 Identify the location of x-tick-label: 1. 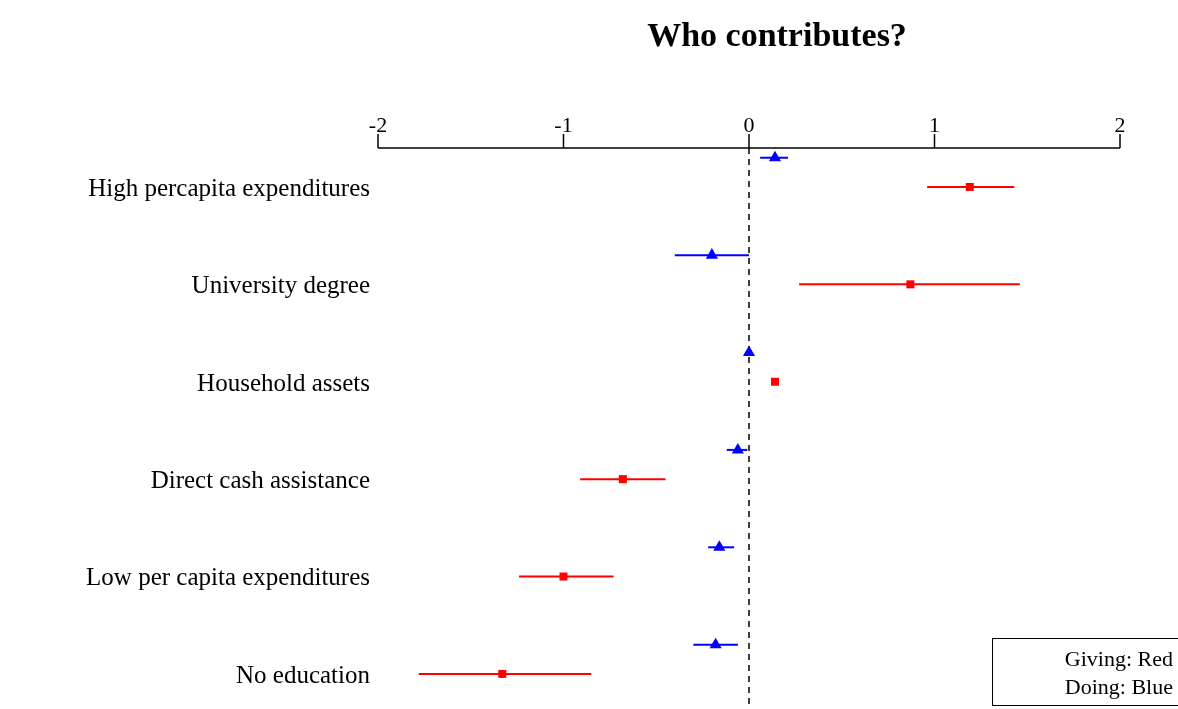
(934, 124).